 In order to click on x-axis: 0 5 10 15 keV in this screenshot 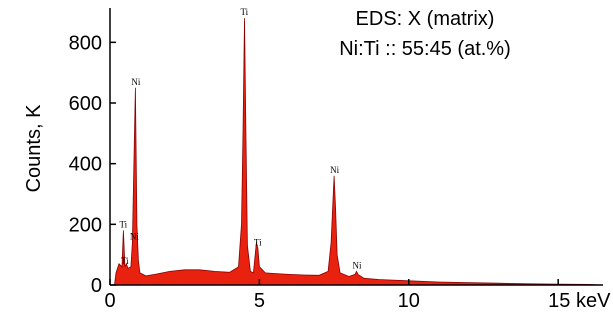, I will do `click(357, 295)`.